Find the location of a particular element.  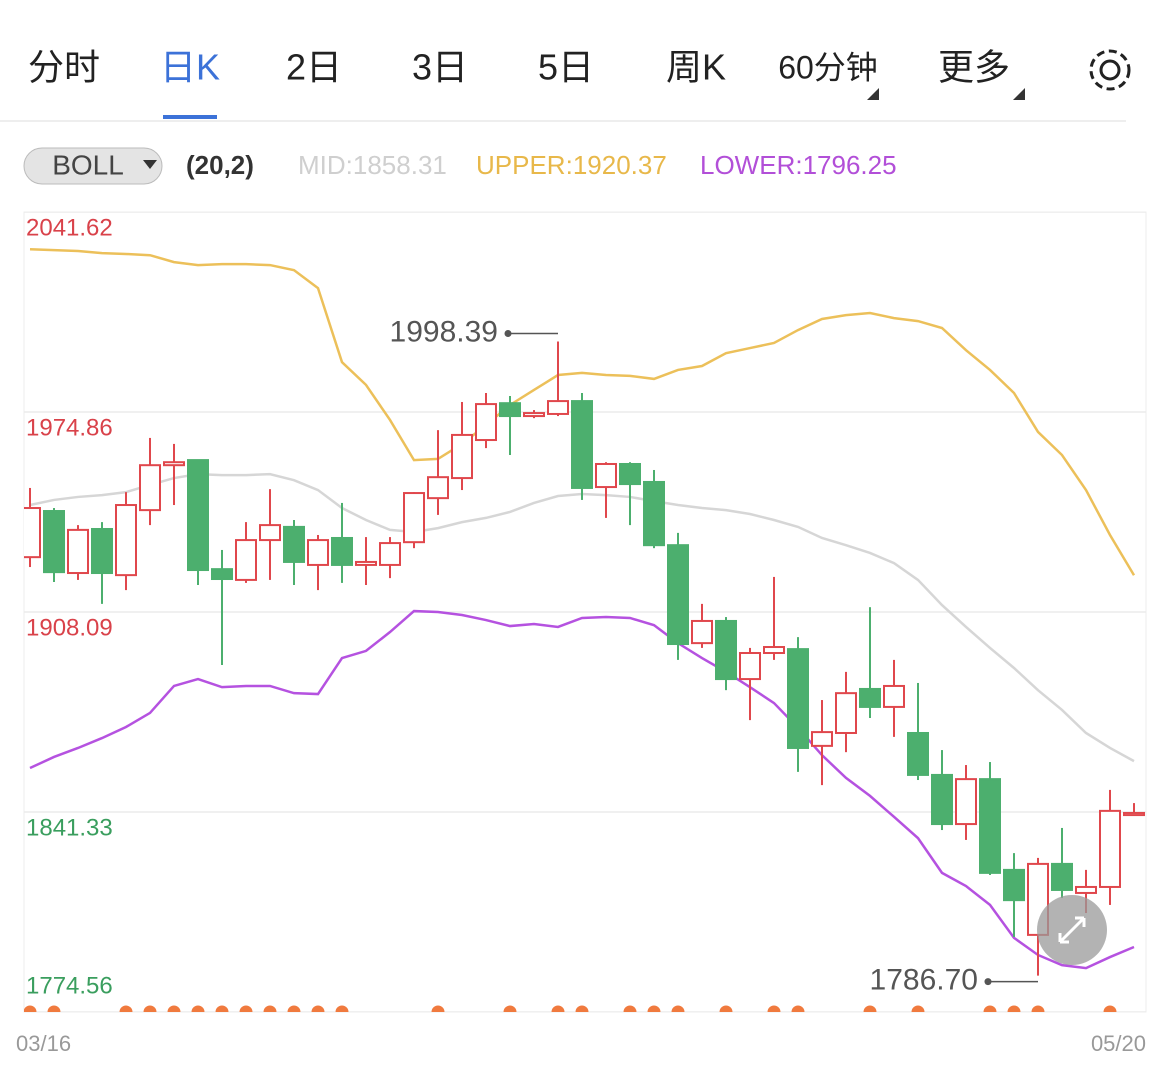

active-tab-underline is located at coordinates (190, 117).